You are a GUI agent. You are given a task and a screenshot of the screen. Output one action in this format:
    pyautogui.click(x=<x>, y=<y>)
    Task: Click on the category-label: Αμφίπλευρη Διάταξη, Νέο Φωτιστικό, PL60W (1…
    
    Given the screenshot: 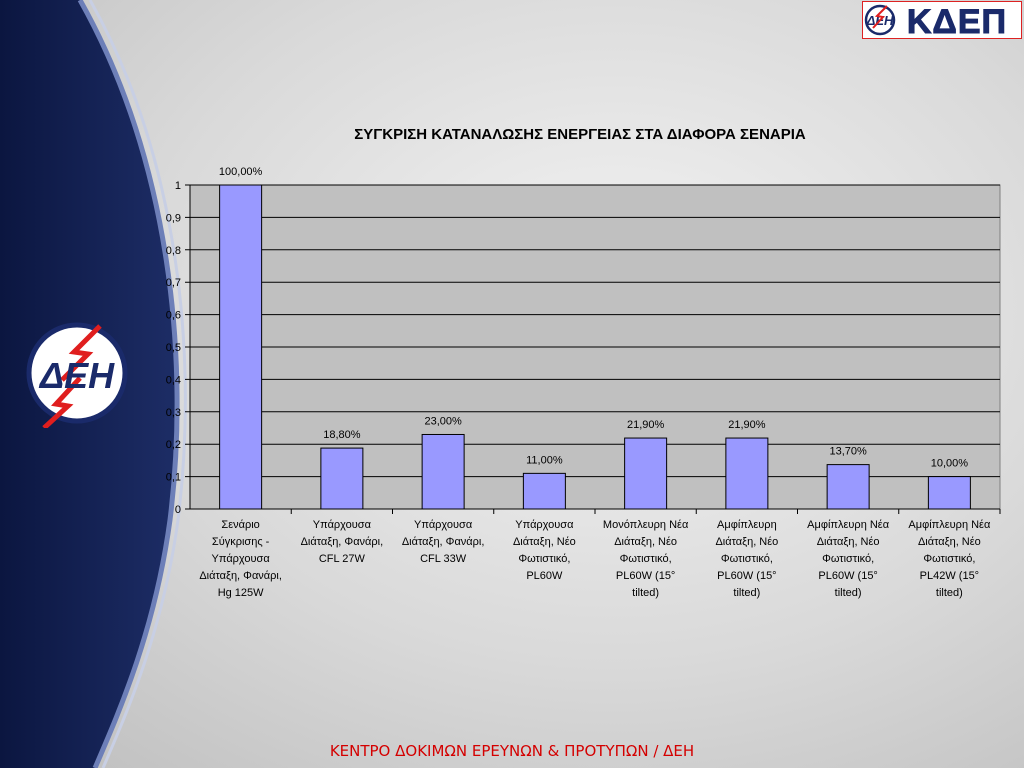 What is the action you would take?
    pyautogui.click(x=747, y=559)
    